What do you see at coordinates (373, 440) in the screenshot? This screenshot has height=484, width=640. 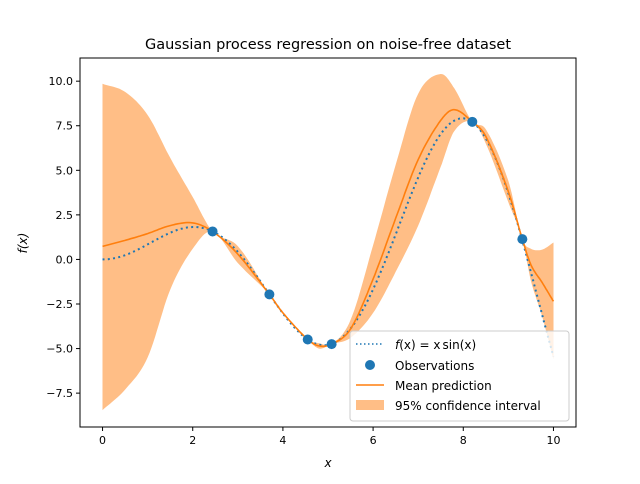 I see `x-tick-label: 6` at bounding box center [373, 440].